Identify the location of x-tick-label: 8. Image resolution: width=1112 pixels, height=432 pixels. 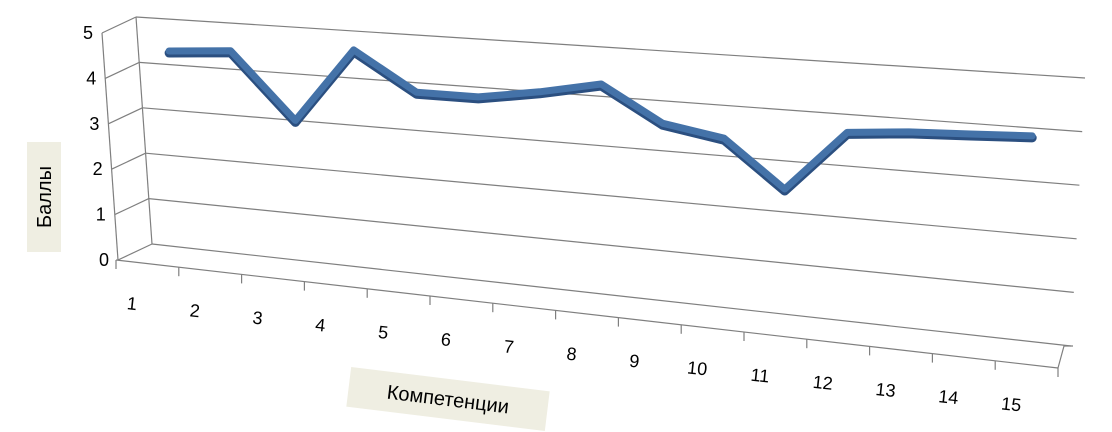
(572, 354).